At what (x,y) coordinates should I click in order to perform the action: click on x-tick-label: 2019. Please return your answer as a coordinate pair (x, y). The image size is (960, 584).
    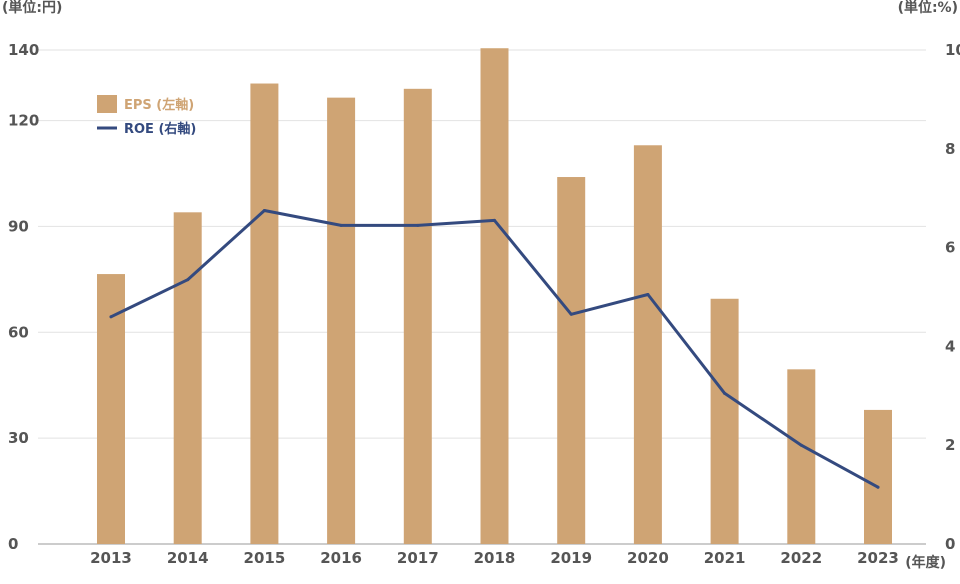
    Looking at the image, I should click on (571, 558).